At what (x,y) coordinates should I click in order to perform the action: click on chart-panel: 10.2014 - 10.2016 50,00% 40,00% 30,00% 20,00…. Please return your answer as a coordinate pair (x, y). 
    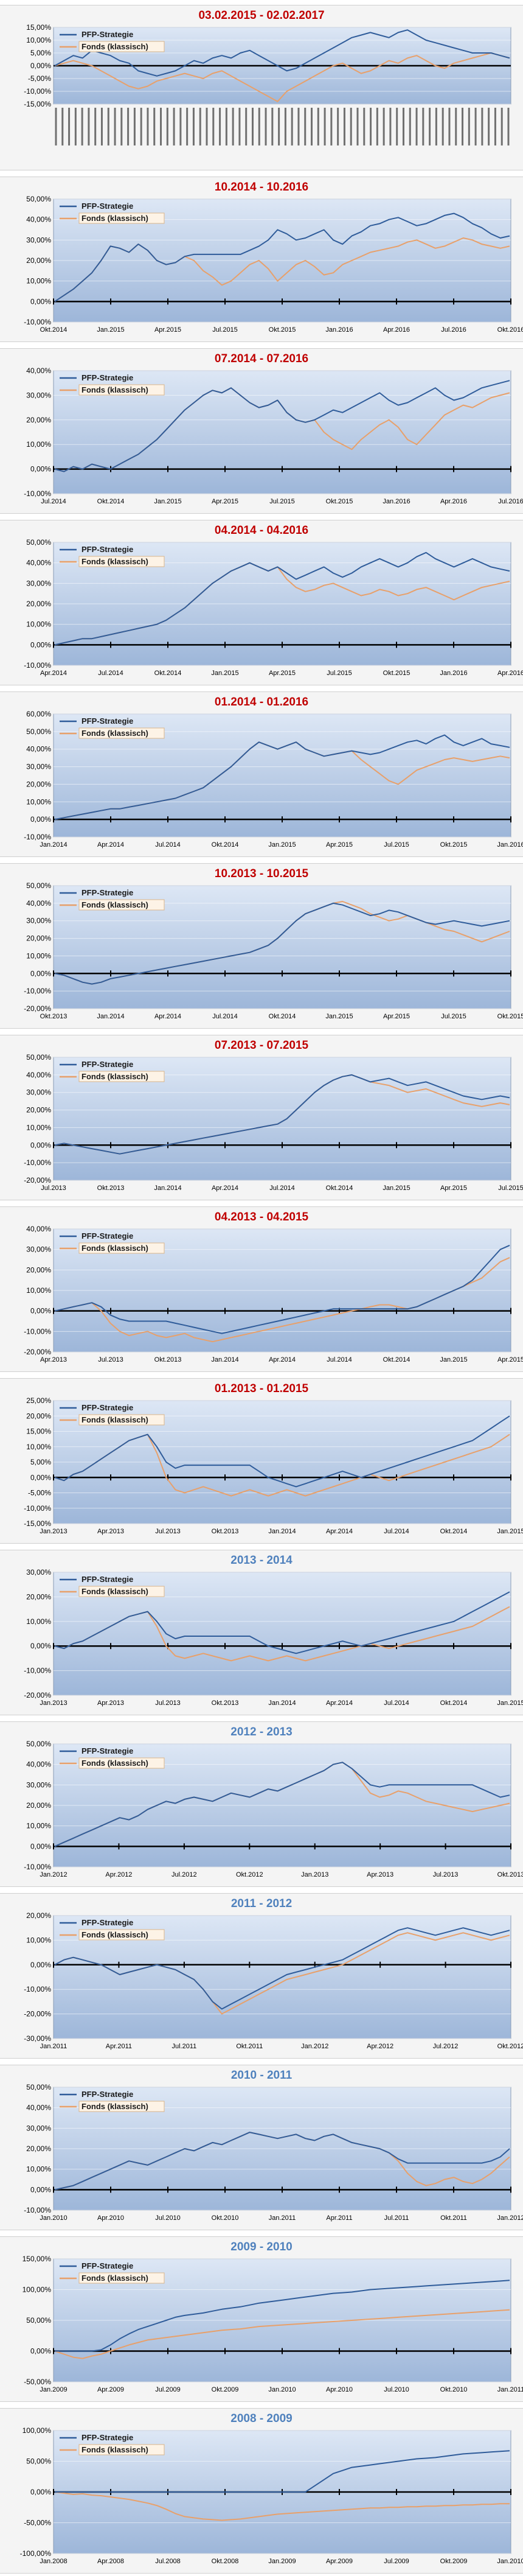
    Looking at the image, I should click on (261, 259).